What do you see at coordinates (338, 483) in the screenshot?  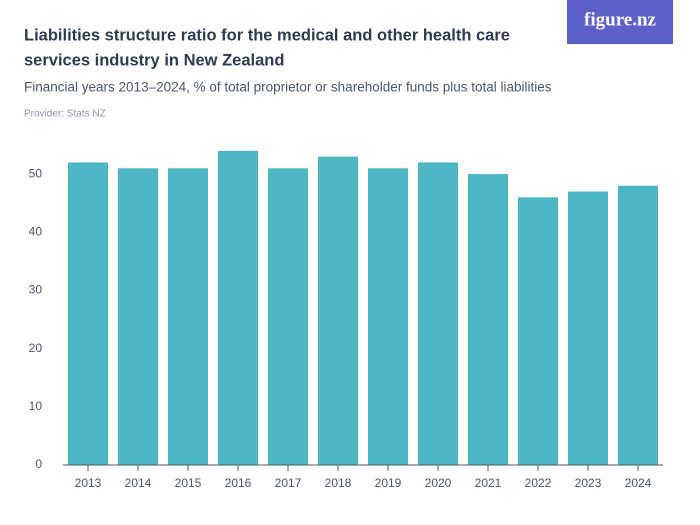 I see `x-tick-label: 2018` at bounding box center [338, 483].